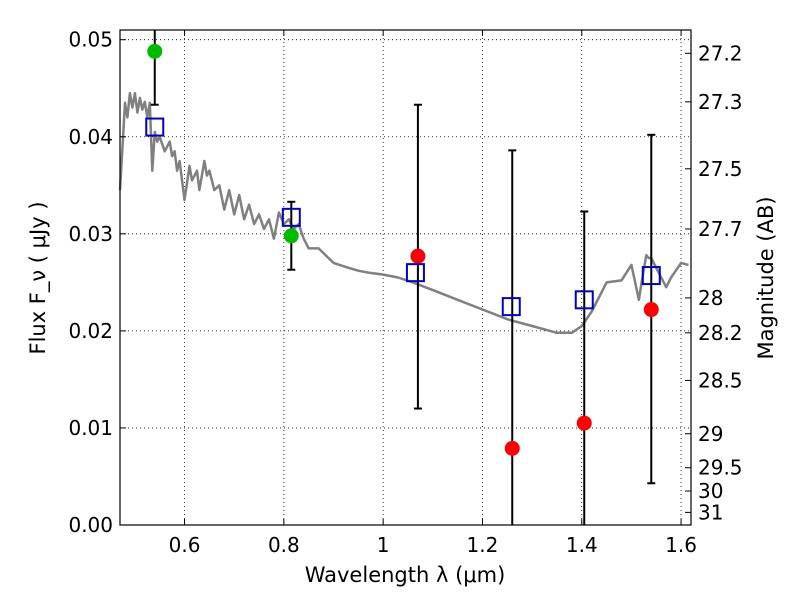 The width and height of the screenshot is (800, 604). Describe the element at coordinates (720, 169) in the screenshot. I see `mag-tick-label: 27.5` at that location.